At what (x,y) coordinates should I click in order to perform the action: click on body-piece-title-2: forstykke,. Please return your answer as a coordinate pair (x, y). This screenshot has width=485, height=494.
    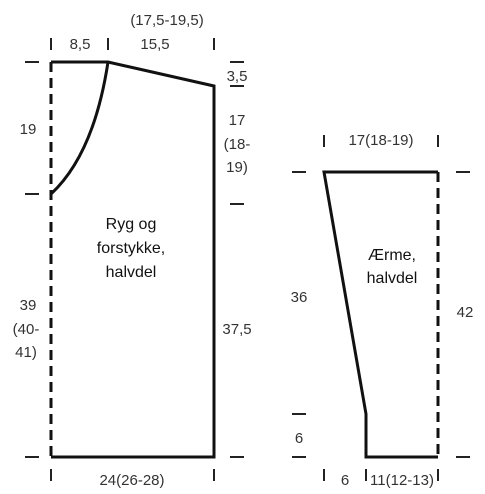
    Looking at the image, I should click on (131, 248).